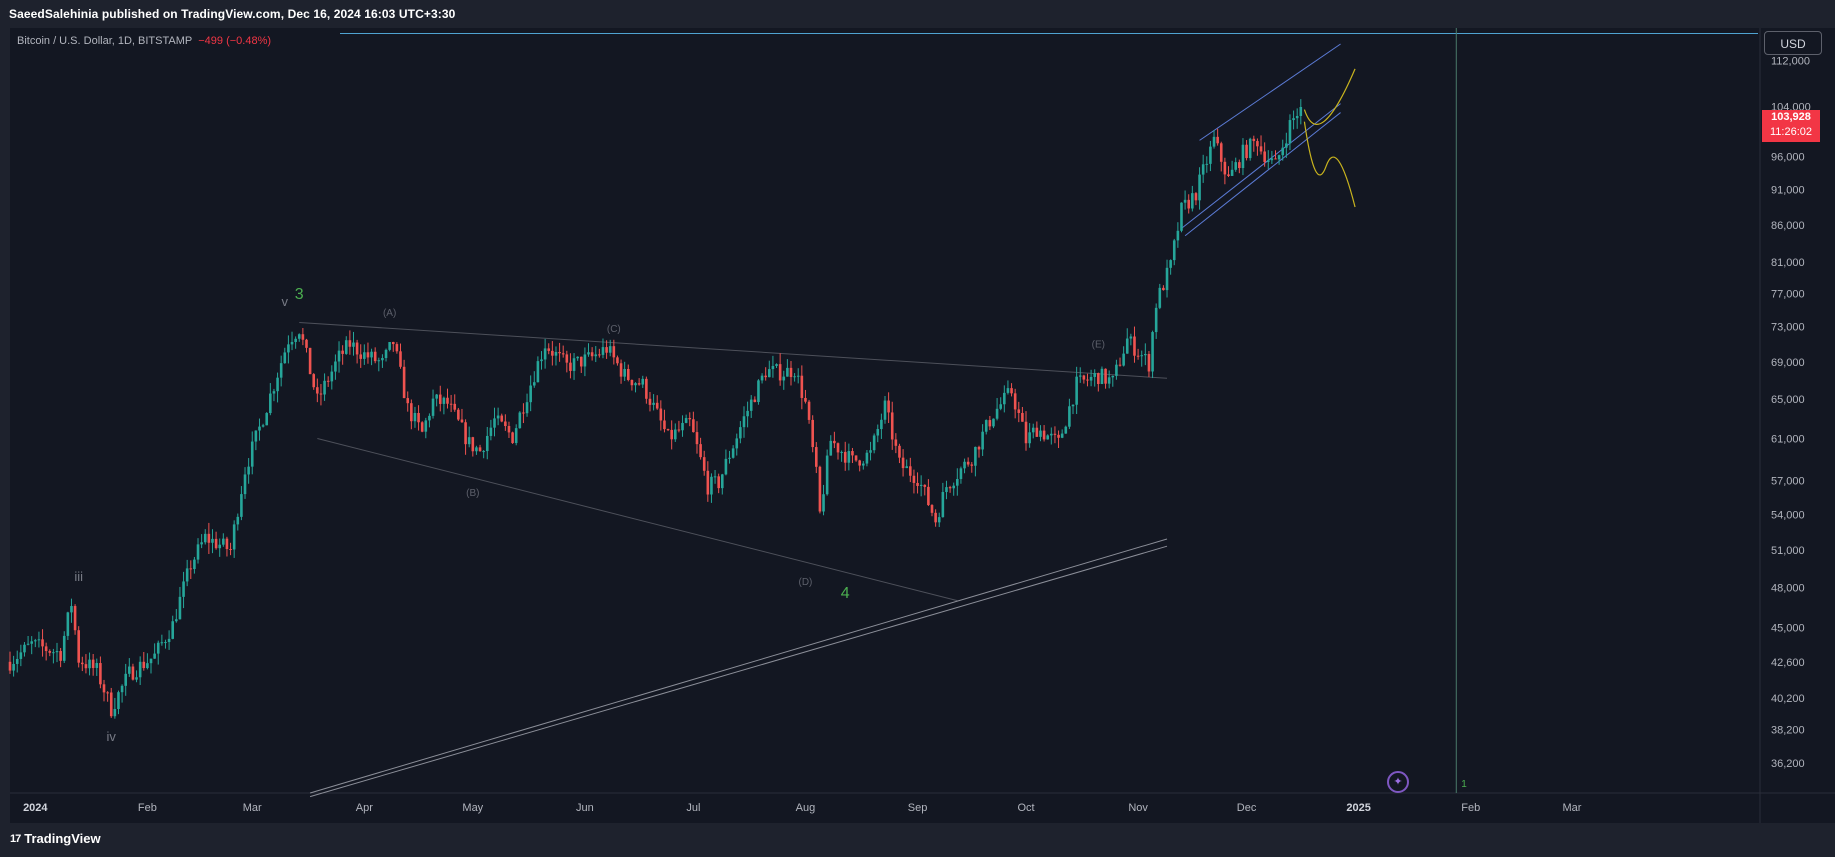 This screenshot has height=857, width=1835. I want to click on triangle-lower-line, so click(637, 519).